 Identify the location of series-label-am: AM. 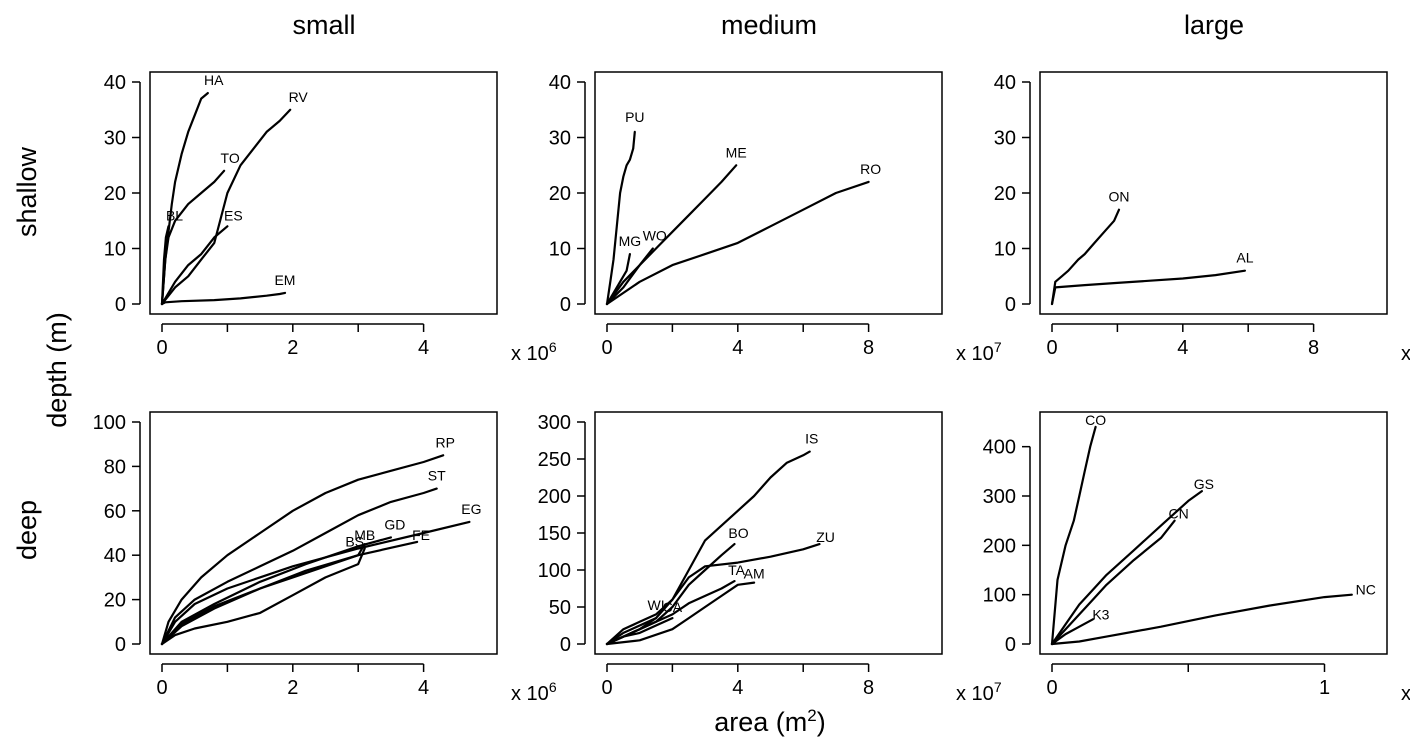
(754, 574).